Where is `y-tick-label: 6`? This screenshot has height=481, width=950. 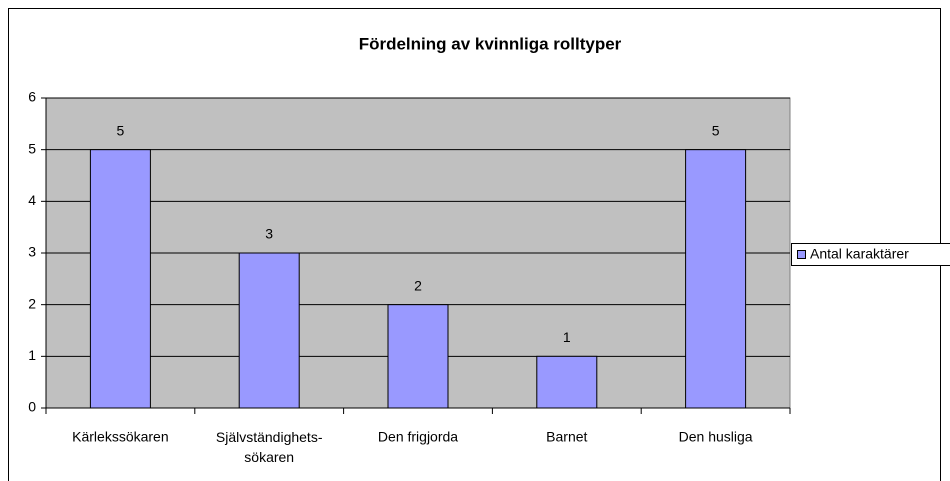
y-tick-label: 6 is located at coordinates (32, 97).